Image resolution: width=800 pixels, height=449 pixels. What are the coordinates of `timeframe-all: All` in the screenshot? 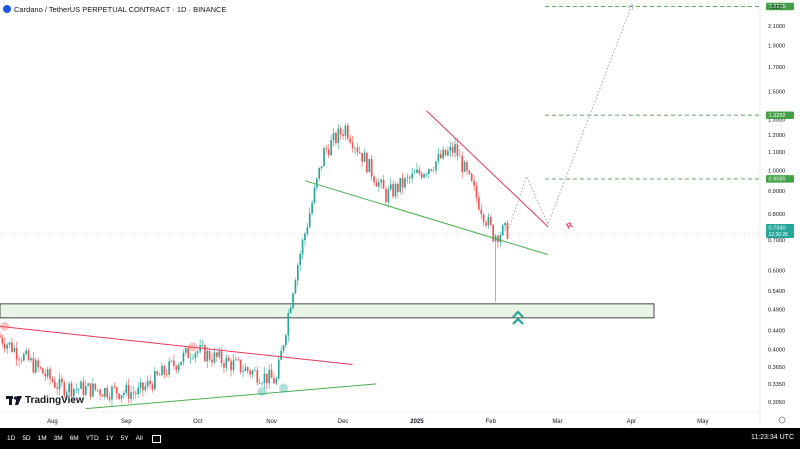 It's located at (139, 438).